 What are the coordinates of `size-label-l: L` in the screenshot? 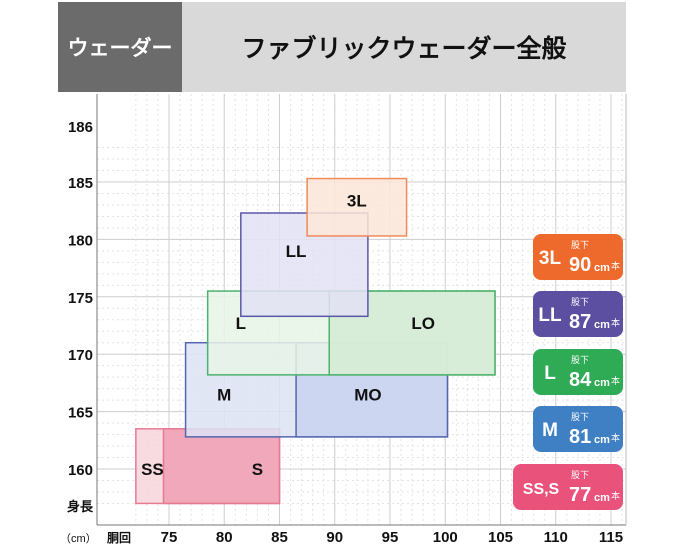 It's located at (241, 323).